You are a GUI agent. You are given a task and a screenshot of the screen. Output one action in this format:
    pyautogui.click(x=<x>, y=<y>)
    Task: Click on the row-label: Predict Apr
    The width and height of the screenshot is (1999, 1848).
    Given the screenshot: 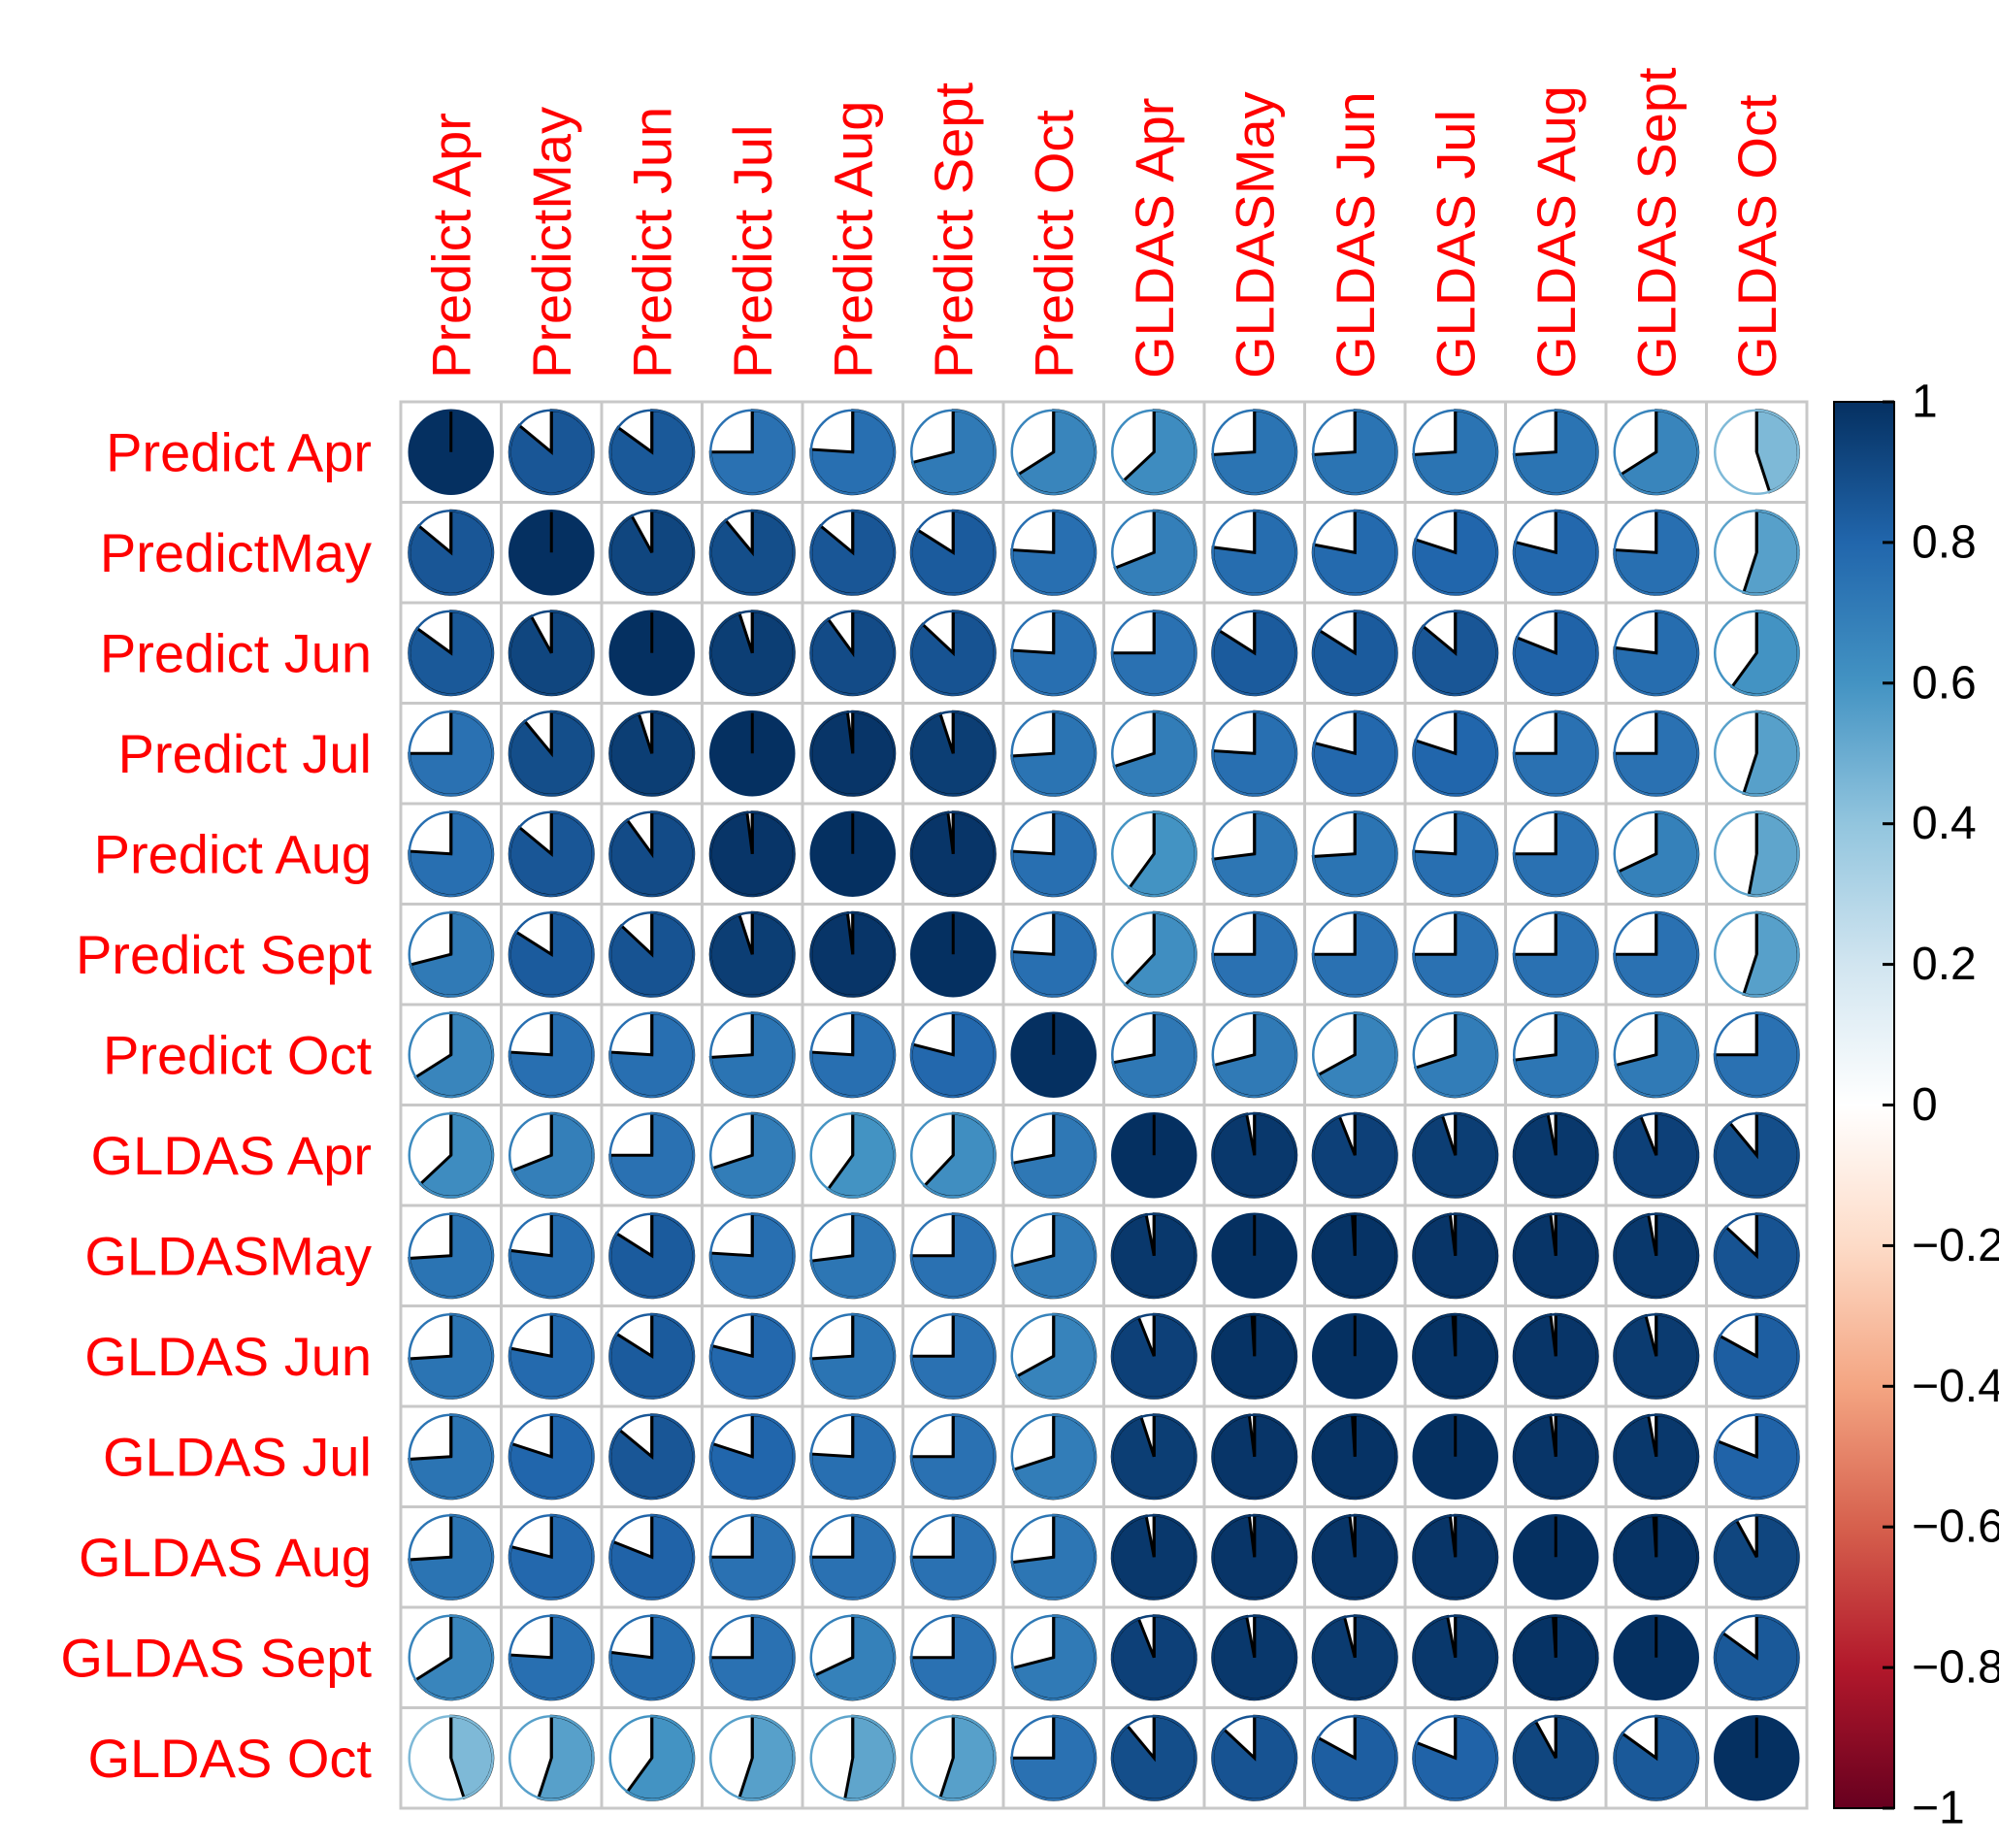 What is the action you would take?
    pyautogui.click(x=239, y=451)
    